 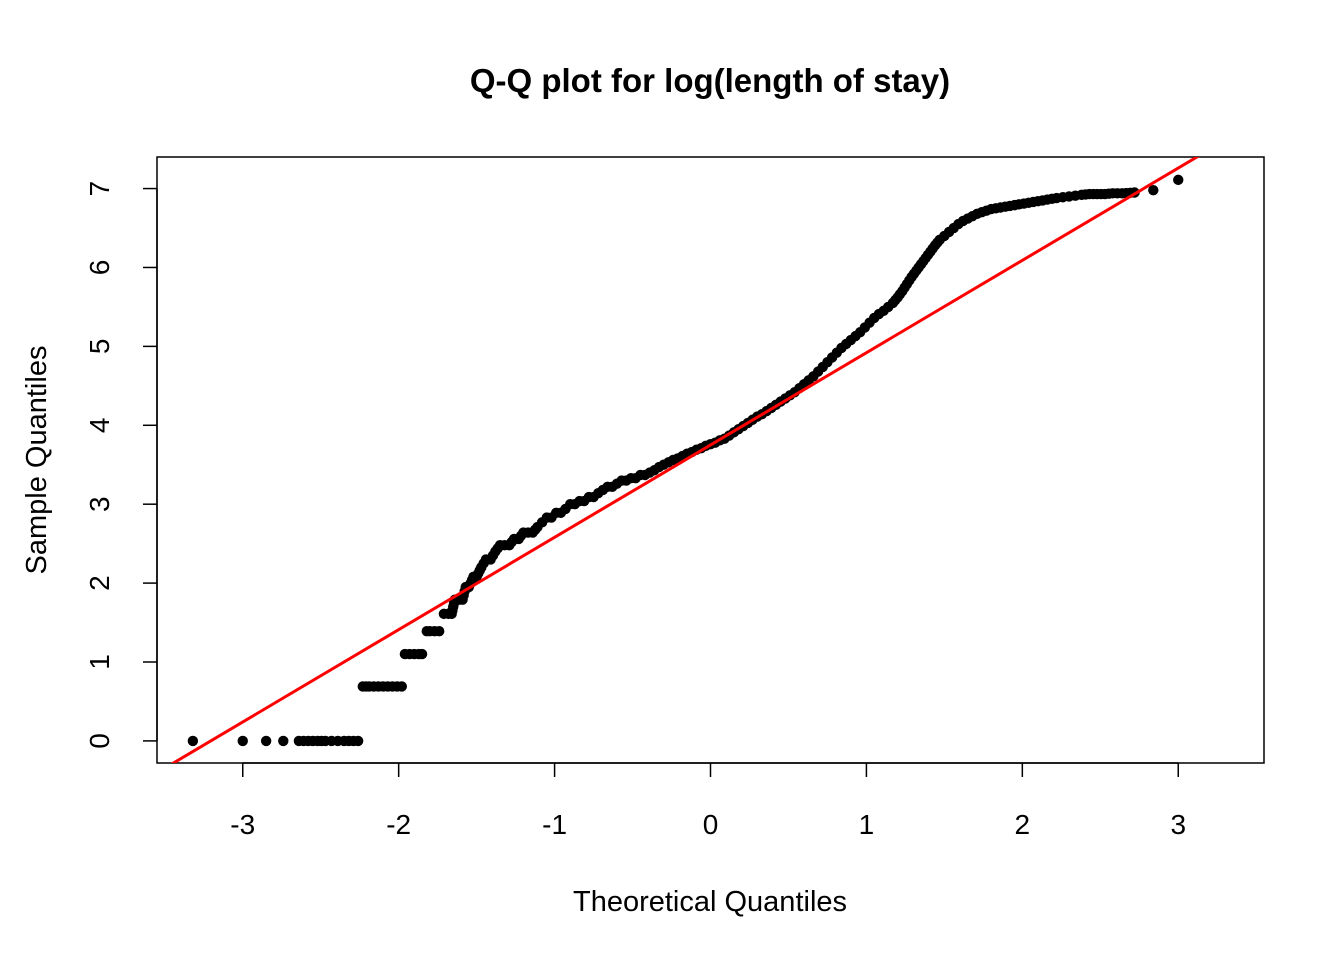 I want to click on y-tick-label: 2, so click(x=99, y=583).